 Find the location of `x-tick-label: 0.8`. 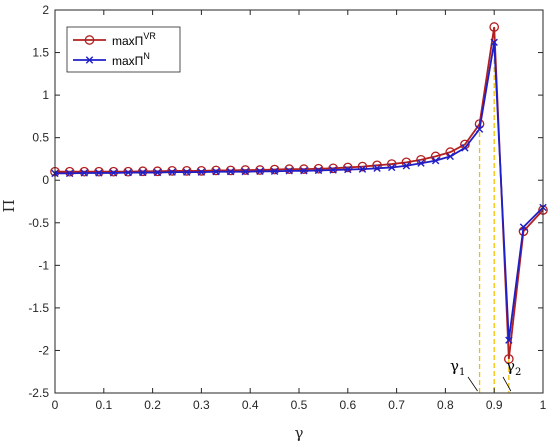

x-tick-label: 0.8 is located at coordinates (445, 405).